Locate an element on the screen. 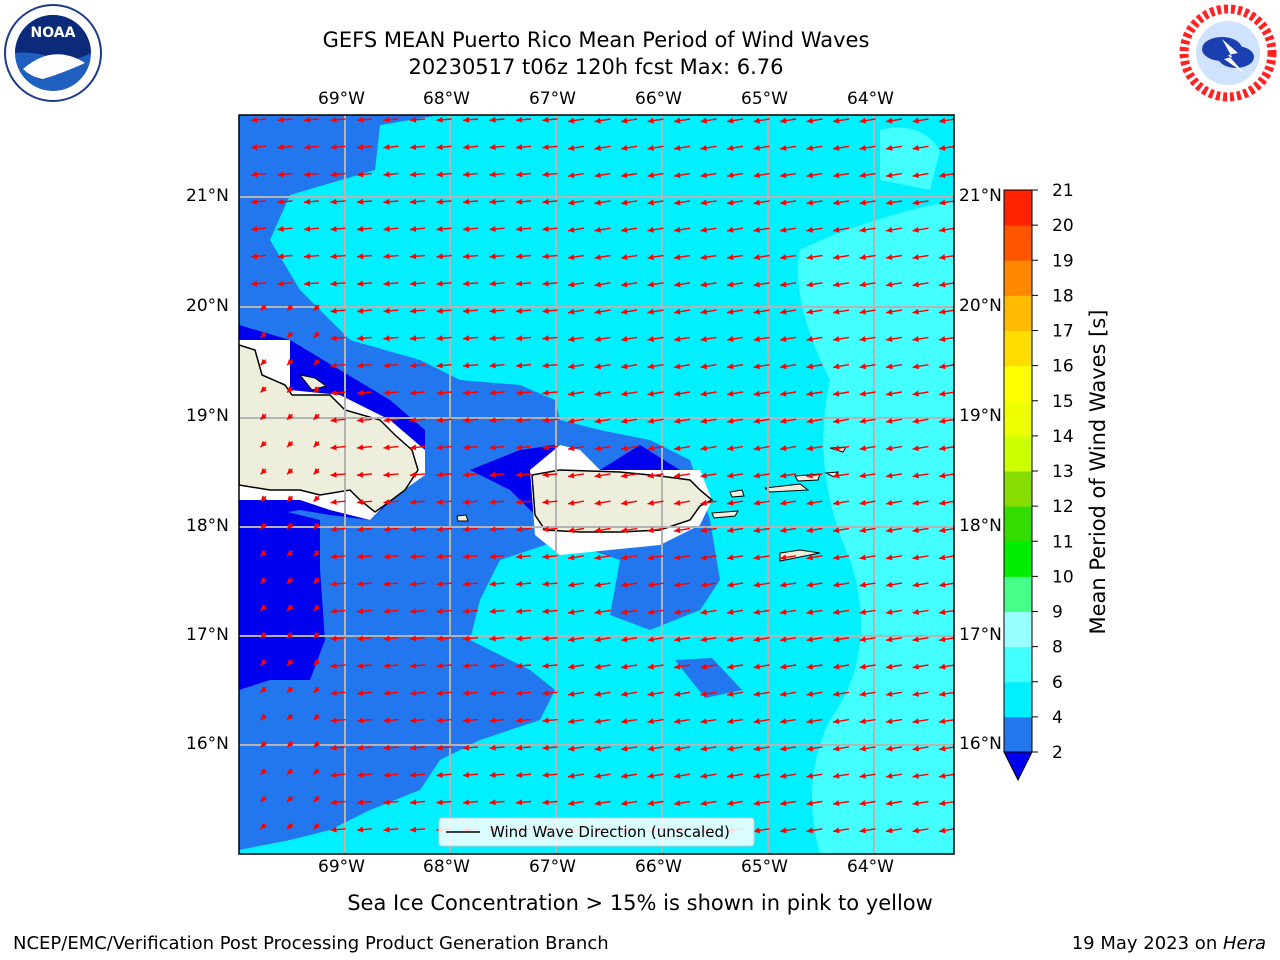 The height and width of the screenshot is (960, 1280). colorbar-tick-label: 16 is located at coordinates (1063, 367).